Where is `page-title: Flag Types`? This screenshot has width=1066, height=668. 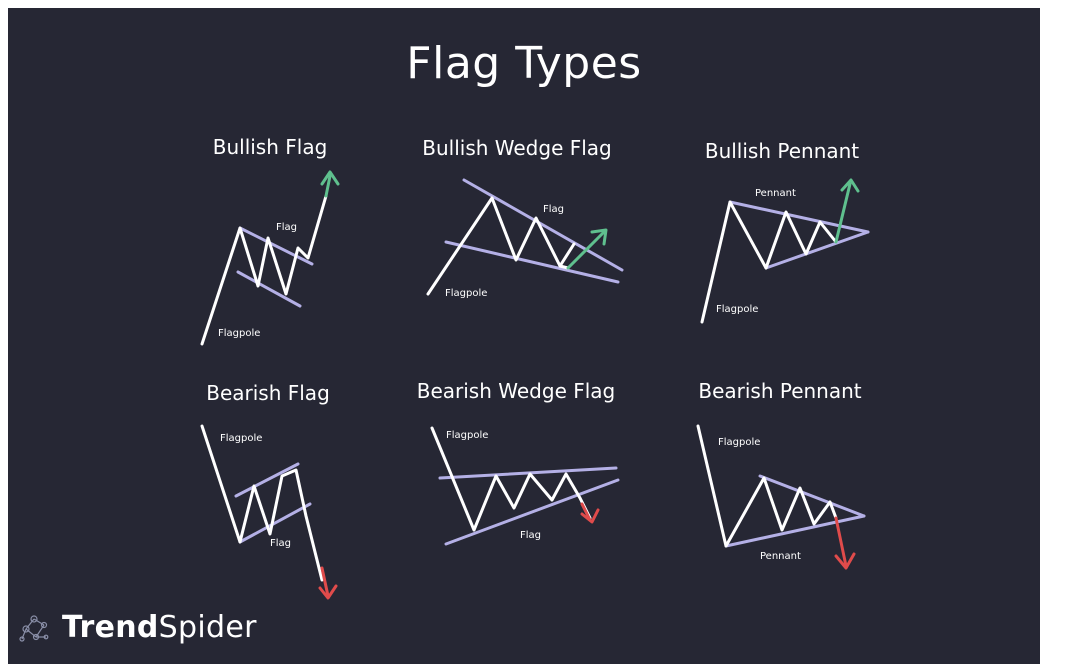
page-title: Flag Types is located at coordinates (524, 63).